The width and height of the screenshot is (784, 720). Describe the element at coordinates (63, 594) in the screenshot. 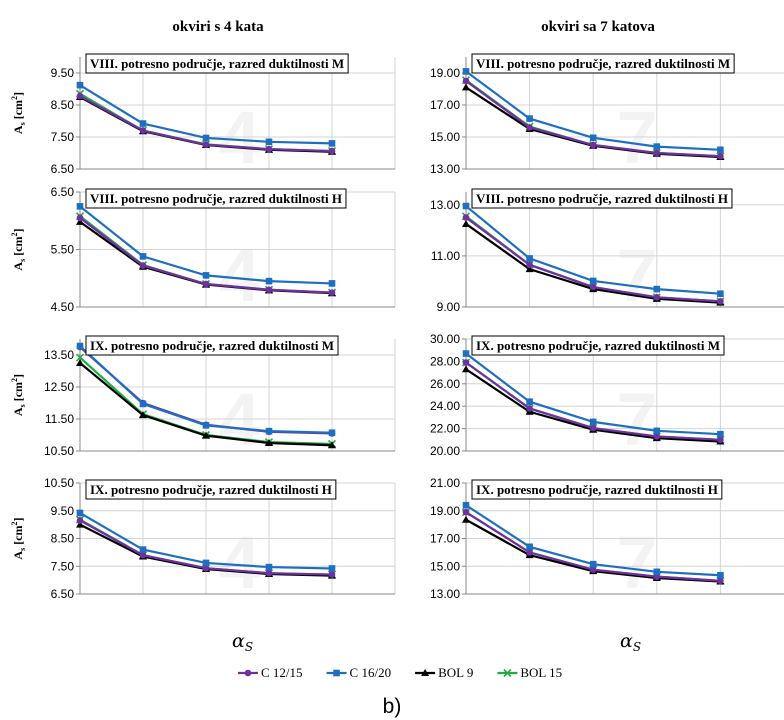

I see `y-tick-label: 6.50` at that location.